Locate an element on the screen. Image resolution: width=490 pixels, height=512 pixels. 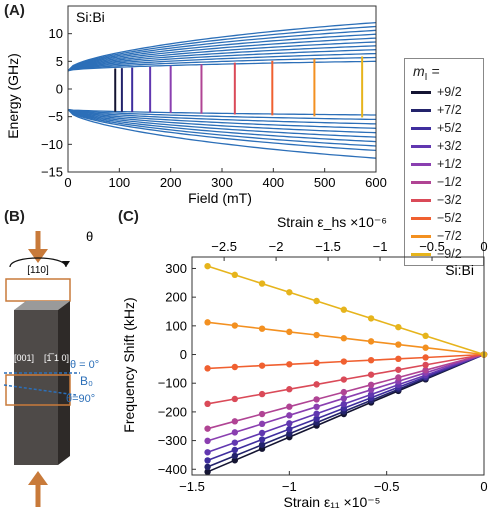
strain-arrow-top-head is located at coordinates (38, 256).